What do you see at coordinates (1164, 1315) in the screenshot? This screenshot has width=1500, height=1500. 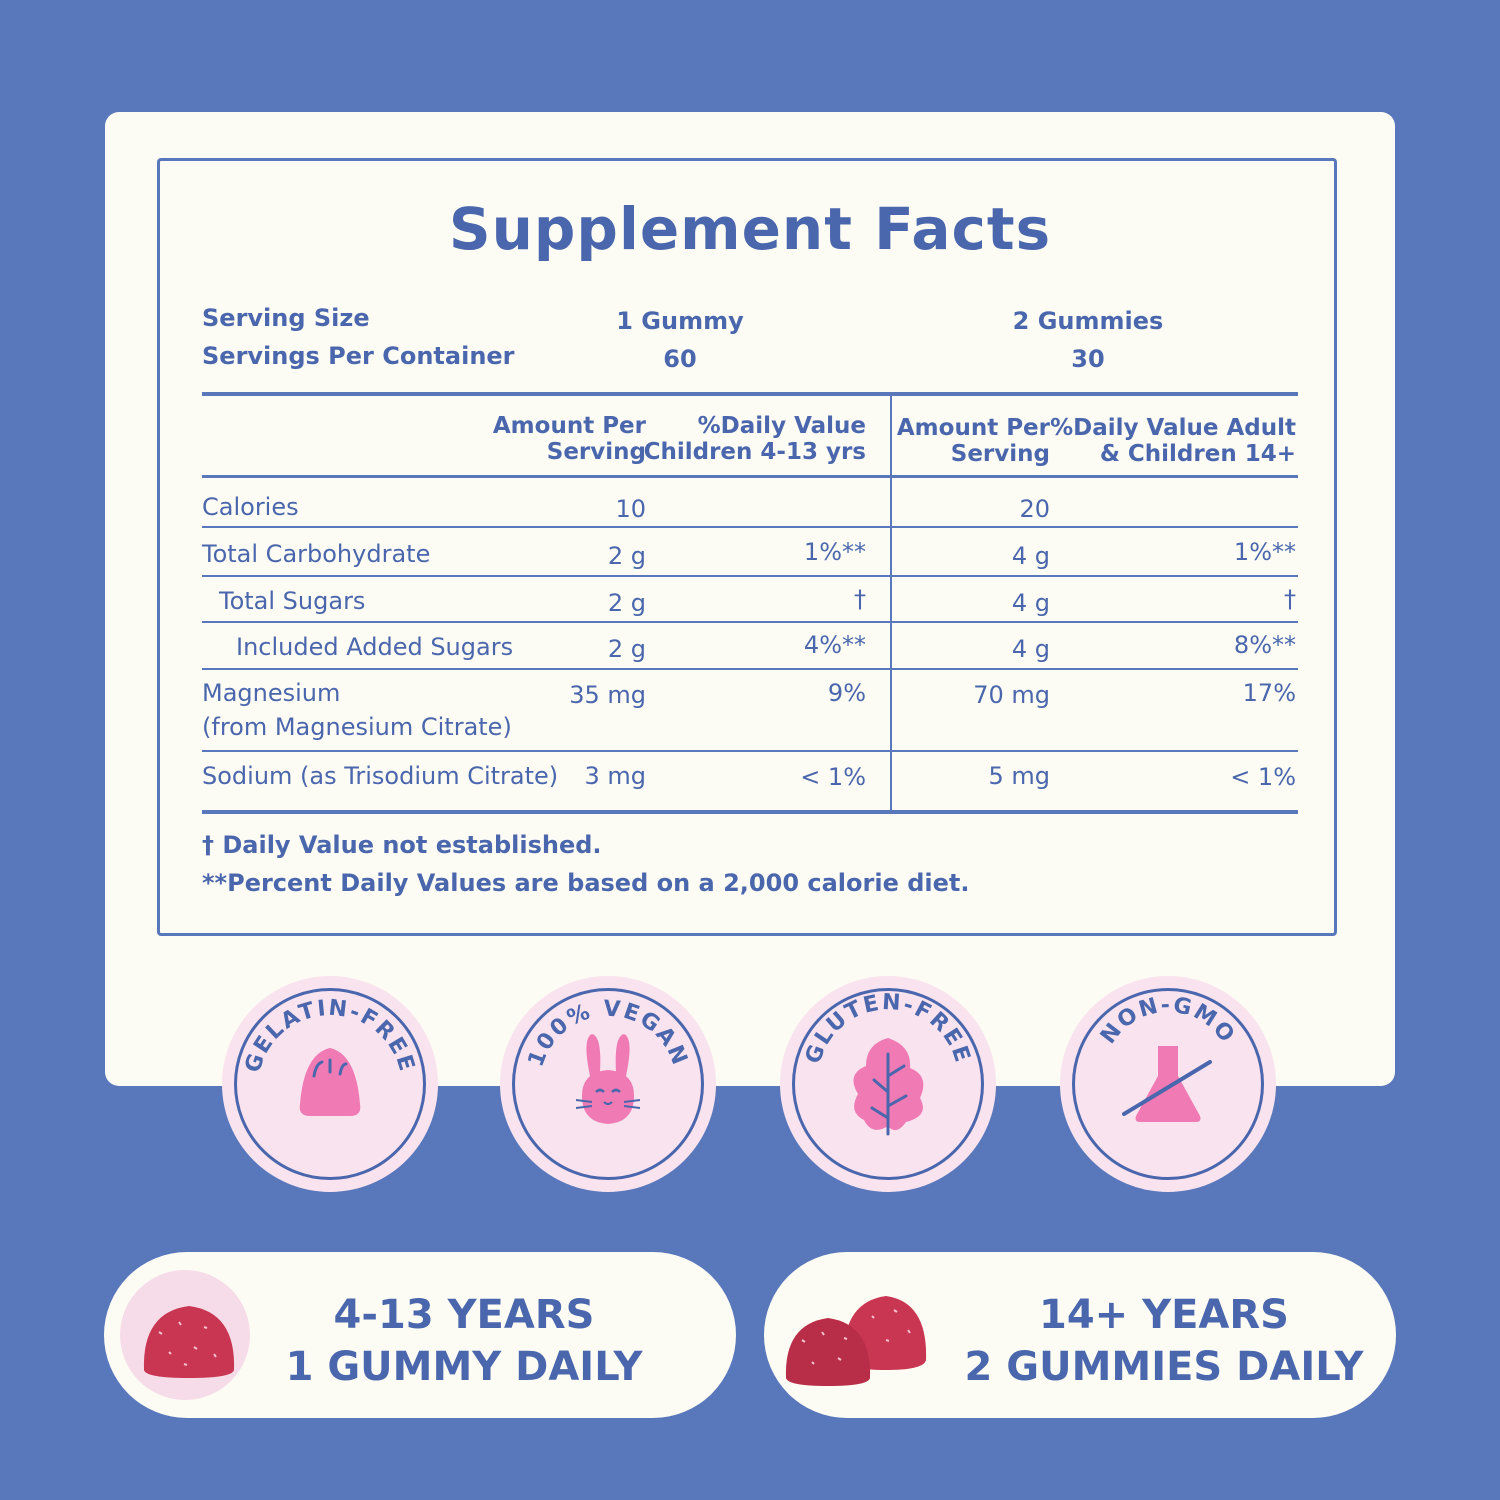 I see `dosage-age-adults: 14+ YEARS` at bounding box center [1164, 1315].